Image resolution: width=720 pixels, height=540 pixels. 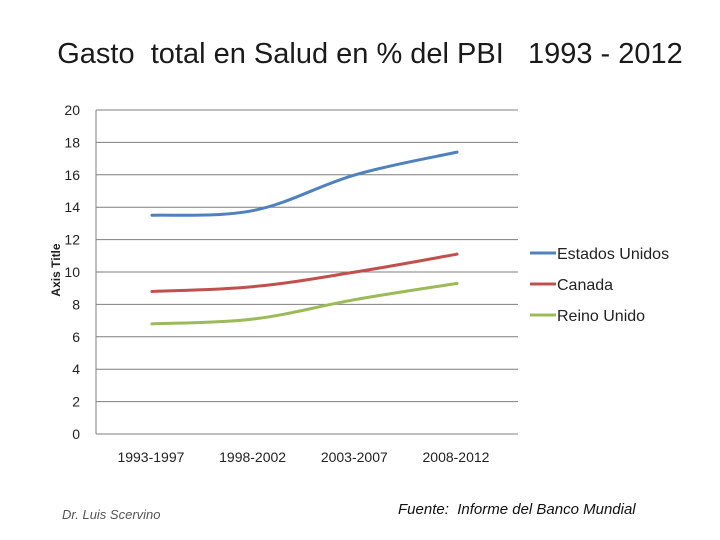 What do you see at coordinates (150, 457) in the screenshot?
I see `x-tick-label: 1993-1997` at bounding box center [150, 457].